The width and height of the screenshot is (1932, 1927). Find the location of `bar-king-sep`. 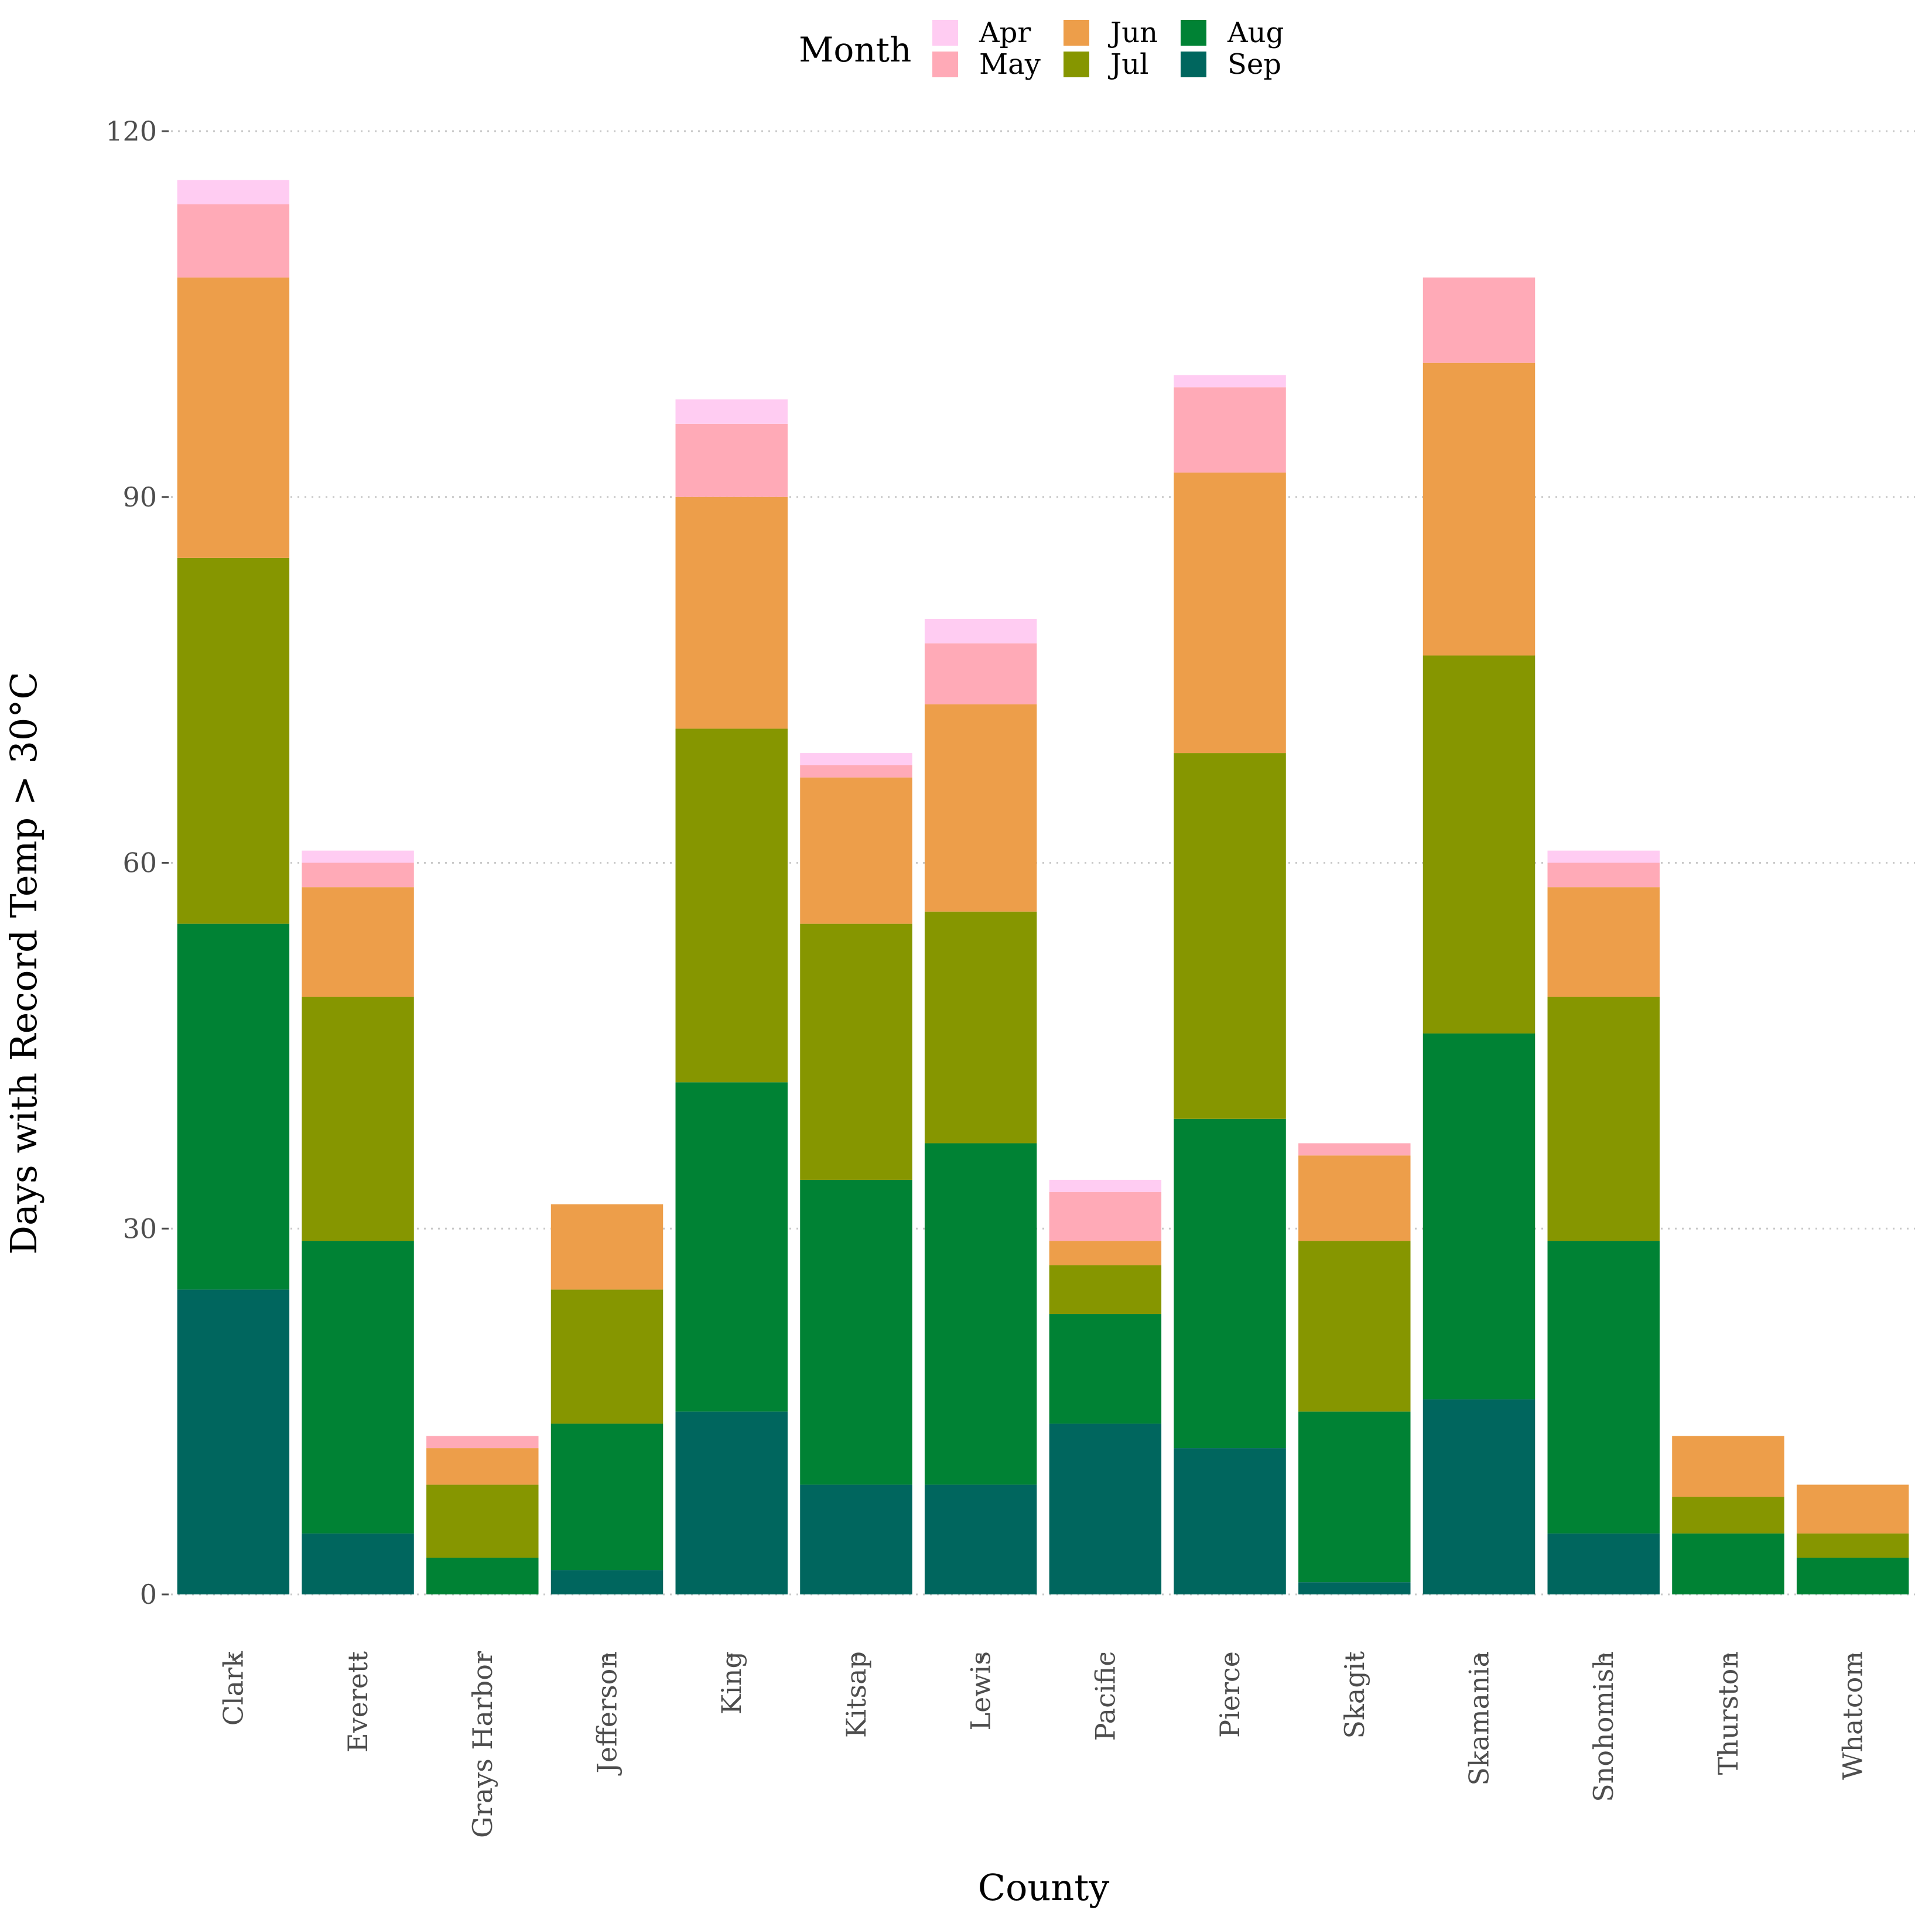

bar-king-sep is located at coordinates (731, 1502).